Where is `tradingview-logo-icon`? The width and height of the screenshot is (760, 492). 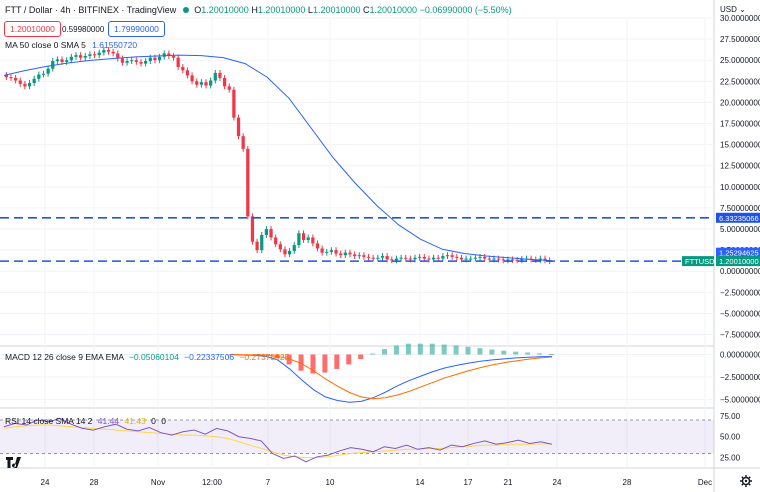
tradingview-logo-icon is located at coordinates (15, 462).